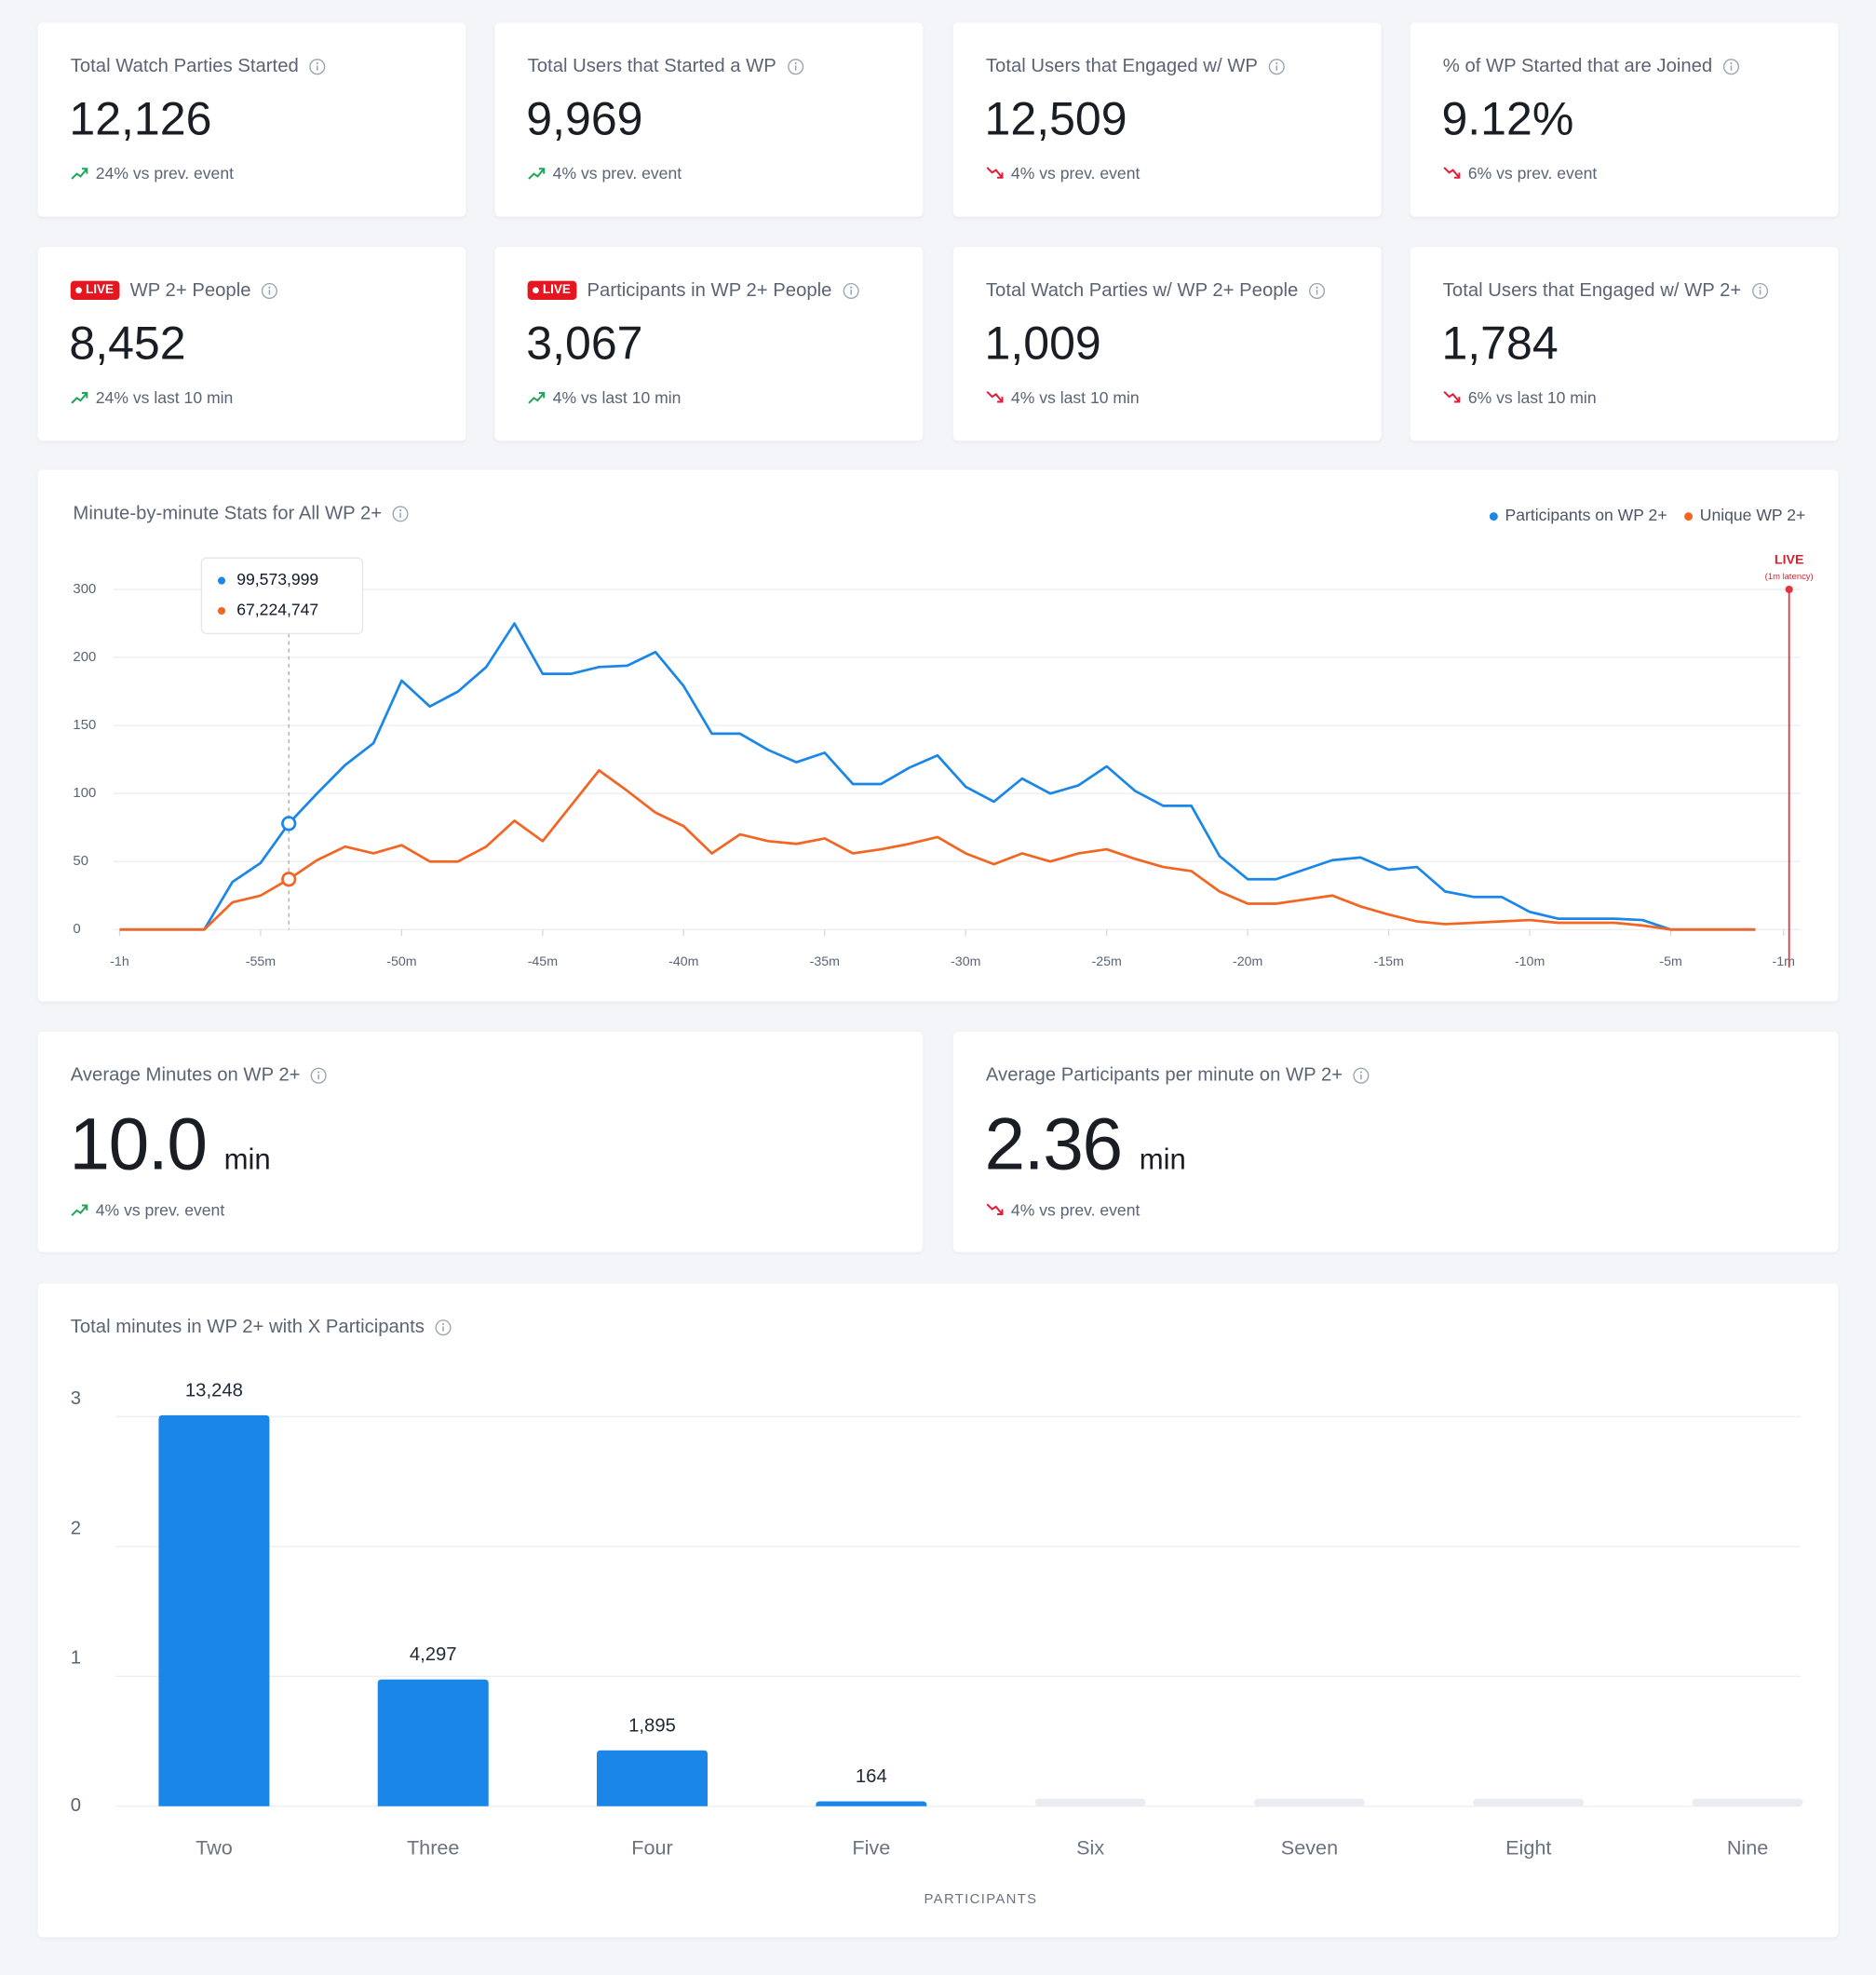  What do you see at coordinates (1789, 560) in the screenshot?
I see `live-label: LIVE` at bounding box center [1789, 560].